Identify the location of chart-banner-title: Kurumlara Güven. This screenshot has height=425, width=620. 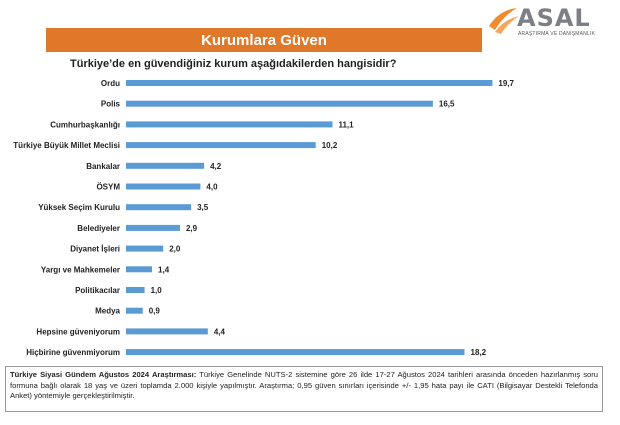
(264, 40).